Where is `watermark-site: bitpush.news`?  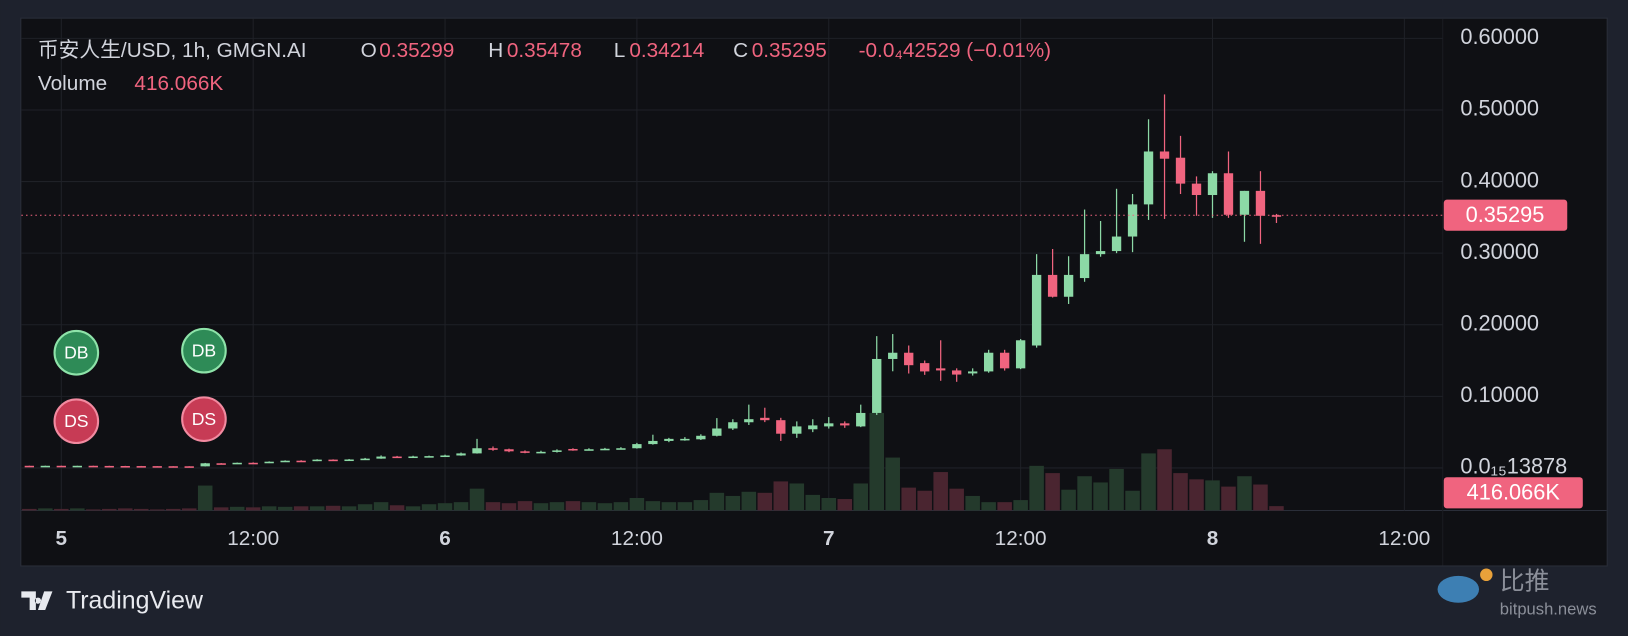 watermark-site: bitpush.news is located at coordinates (1548, 608).